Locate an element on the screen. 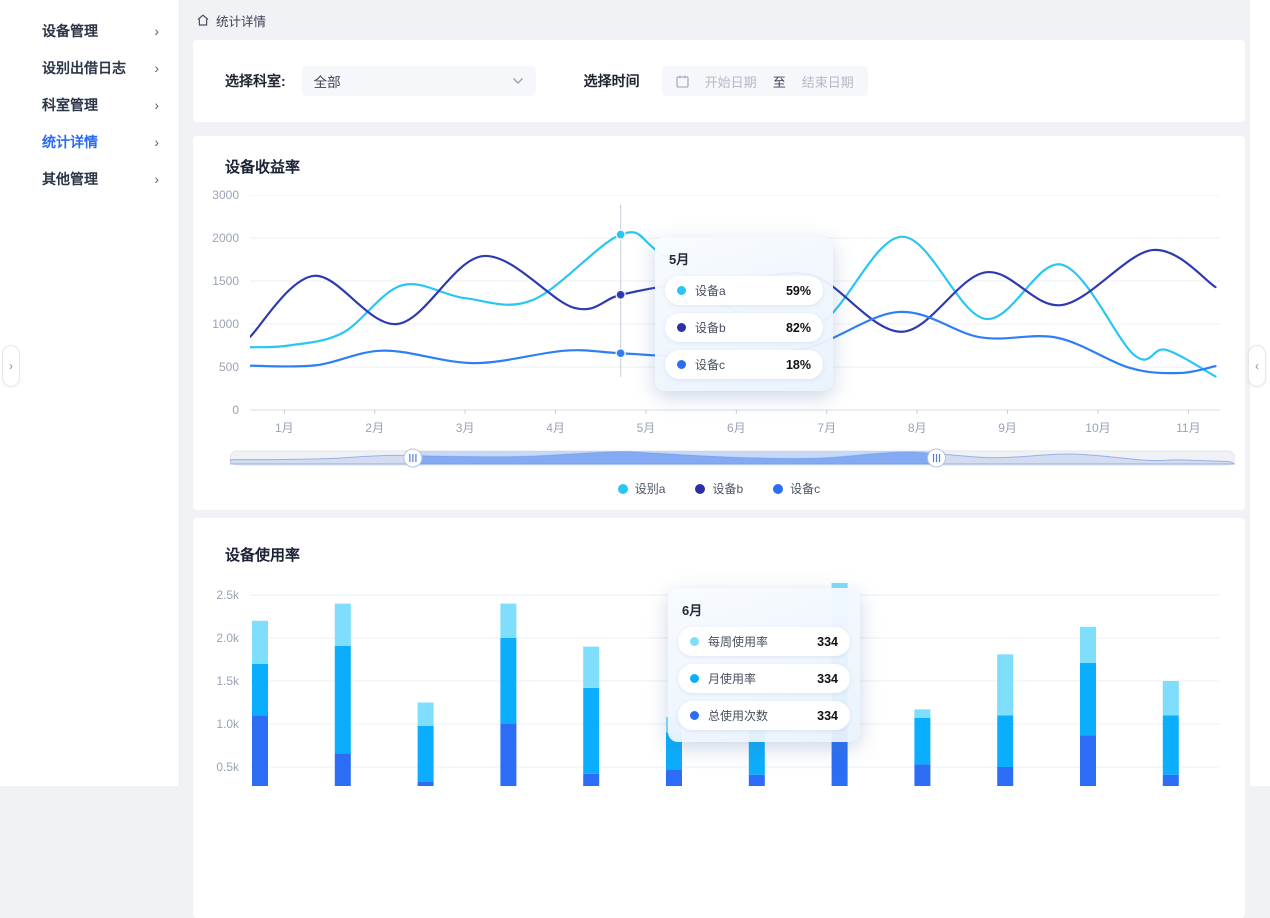 The width and height of the screenshot is (1270, 918). legend-item: 设别a is located at coordinates (641, 488).